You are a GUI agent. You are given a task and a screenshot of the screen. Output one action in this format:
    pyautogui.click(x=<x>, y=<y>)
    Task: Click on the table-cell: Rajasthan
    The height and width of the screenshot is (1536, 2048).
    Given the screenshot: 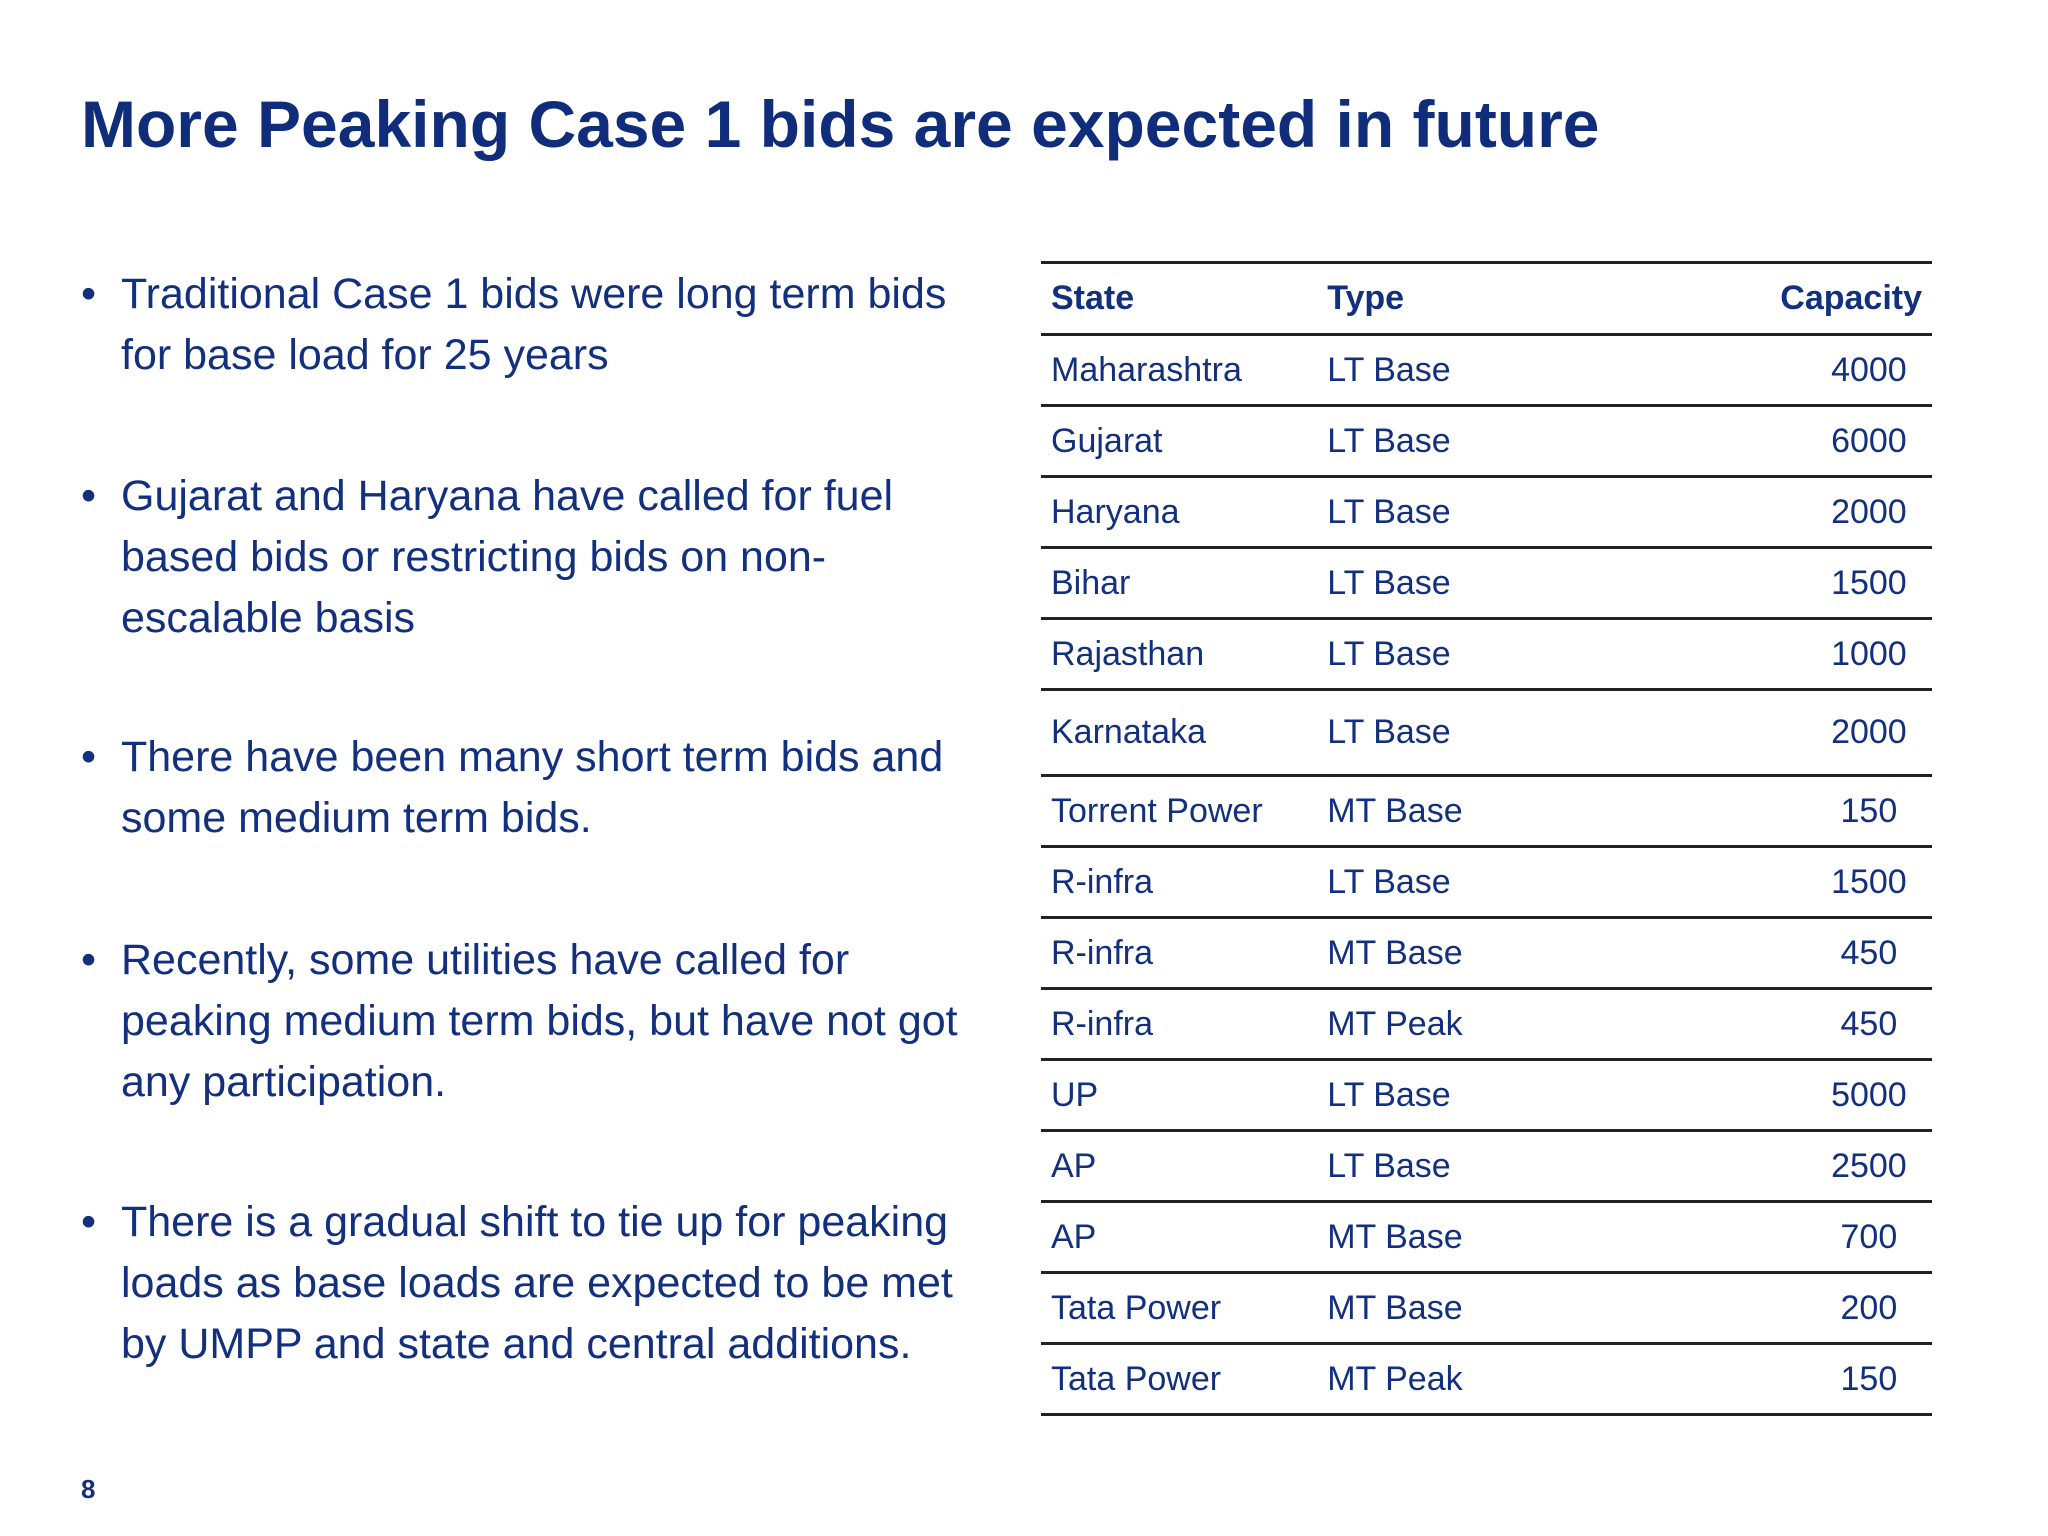 What is the action you would take?
    pyautogui.click(x=1179, y=654)
    